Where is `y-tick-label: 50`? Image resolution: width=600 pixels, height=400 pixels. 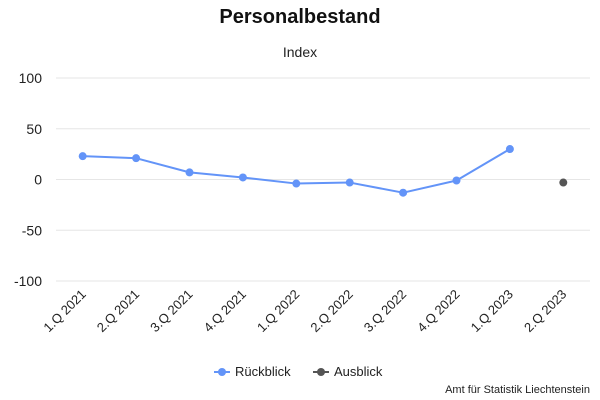
y-tick-label: 50 is located at coordinates (34, 129).